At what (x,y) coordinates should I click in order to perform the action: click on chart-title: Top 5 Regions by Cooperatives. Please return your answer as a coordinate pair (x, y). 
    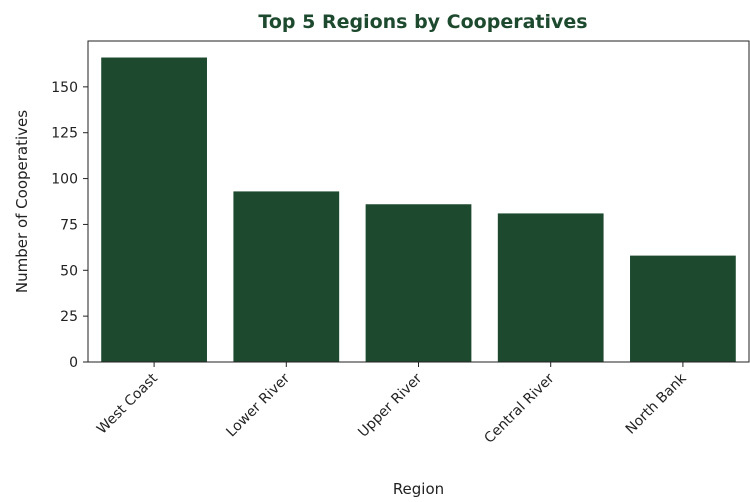
    Looking at the image, I should click on (422, 22).